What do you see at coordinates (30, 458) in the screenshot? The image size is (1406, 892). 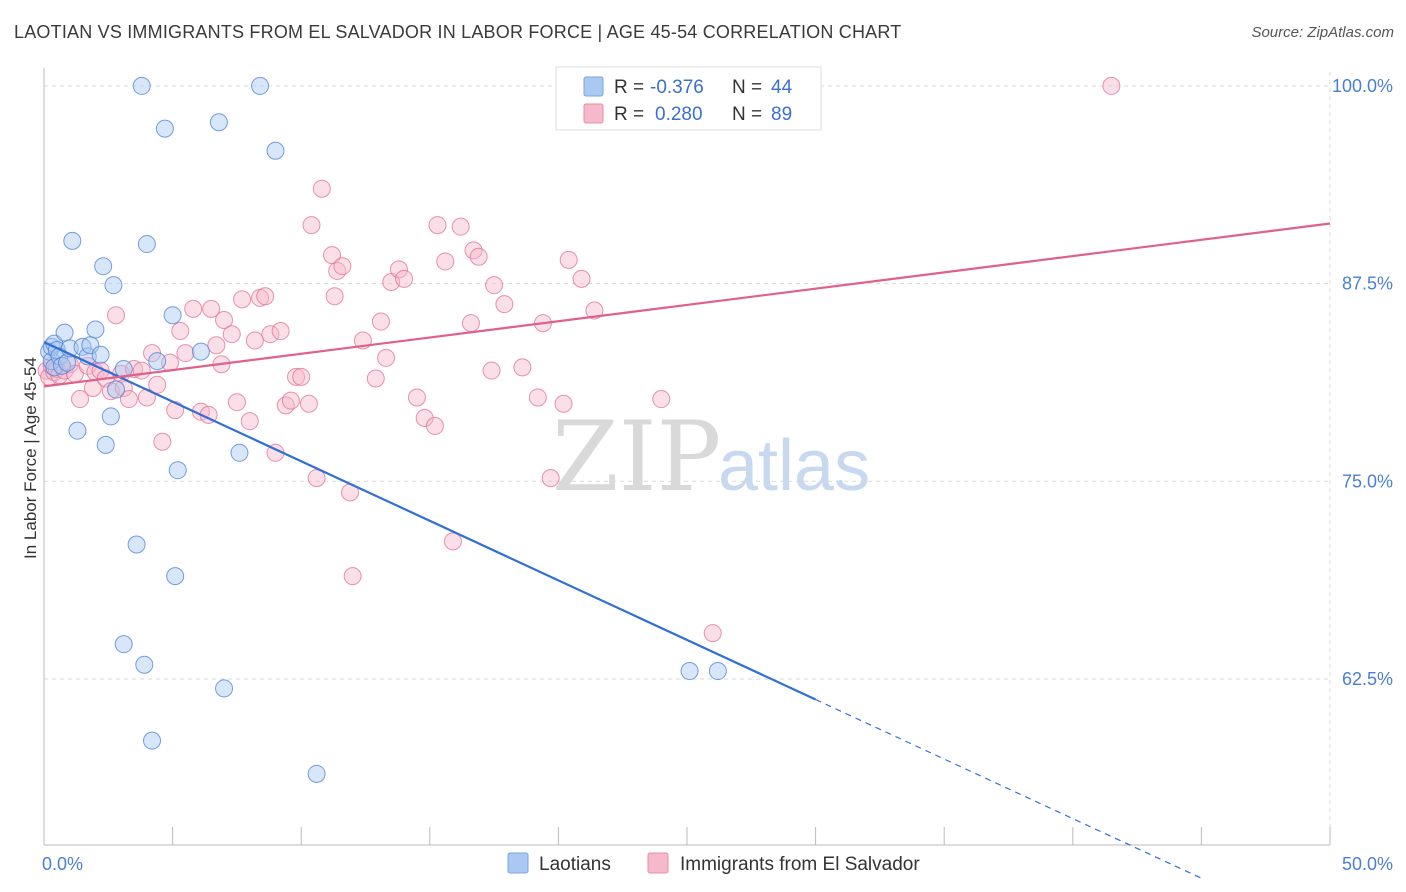 I see `y-axis-title: In Labor Force | Age 45-54` at bounding box center [30, 458].